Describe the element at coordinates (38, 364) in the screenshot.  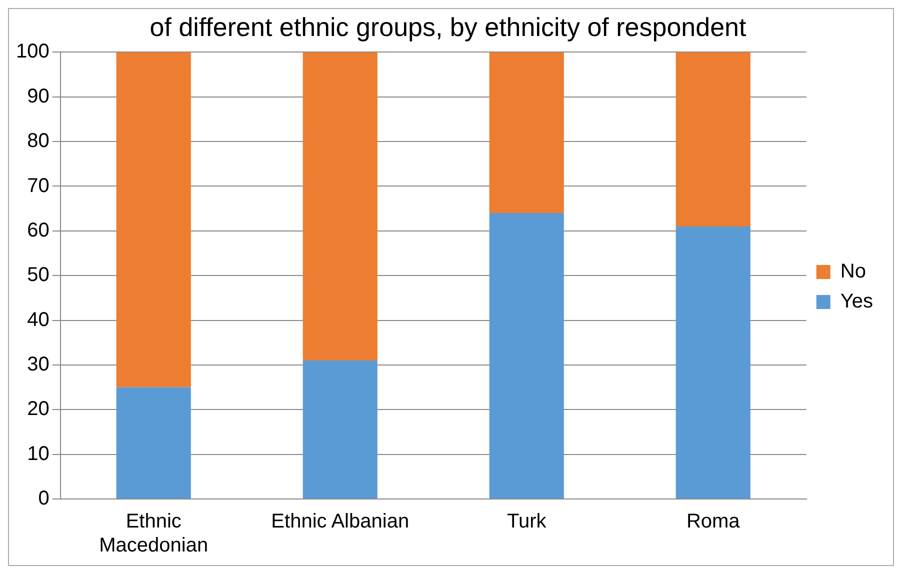
I see `y-tick-label: 30` at that location.